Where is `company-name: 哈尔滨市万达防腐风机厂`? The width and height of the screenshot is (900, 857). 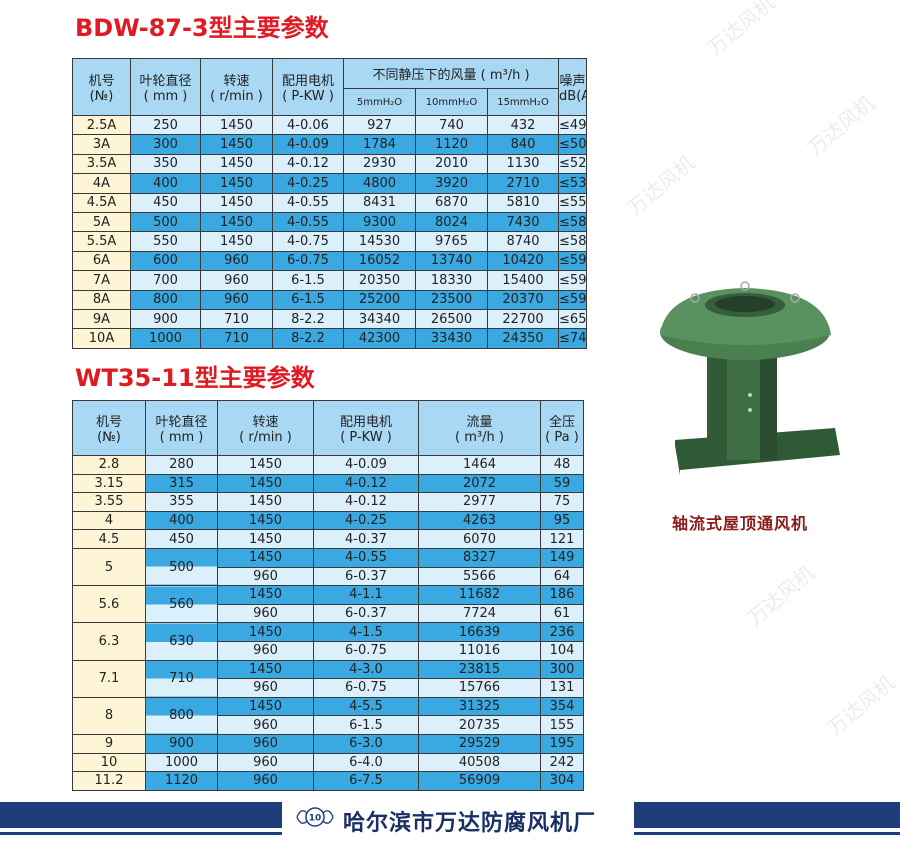 company-name: 哈尔滨市万达防腐风机厂 is located at coordinates (470, 823).